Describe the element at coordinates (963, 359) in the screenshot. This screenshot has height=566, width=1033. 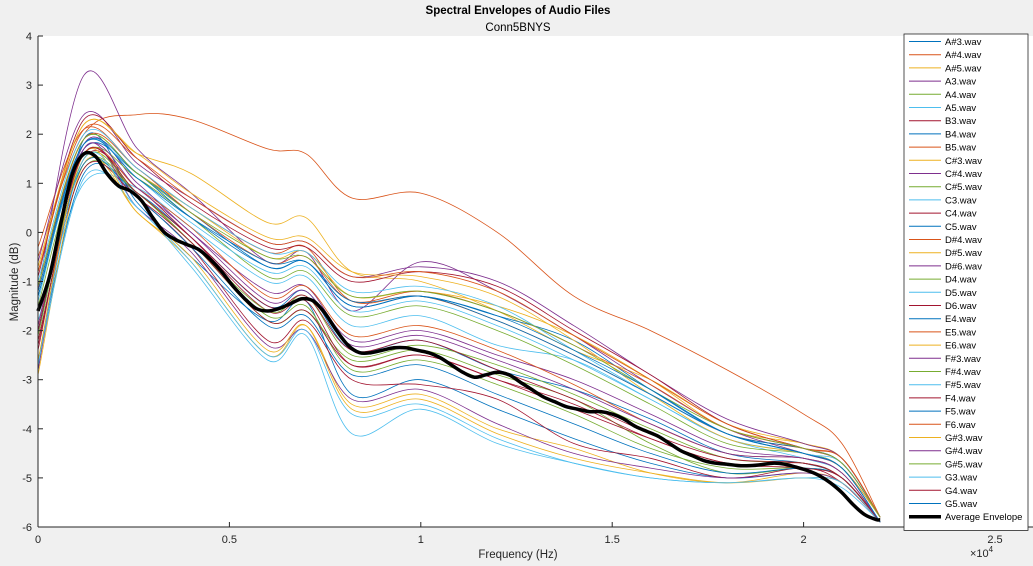
I see `legend-label: F#3.wav` at that location.